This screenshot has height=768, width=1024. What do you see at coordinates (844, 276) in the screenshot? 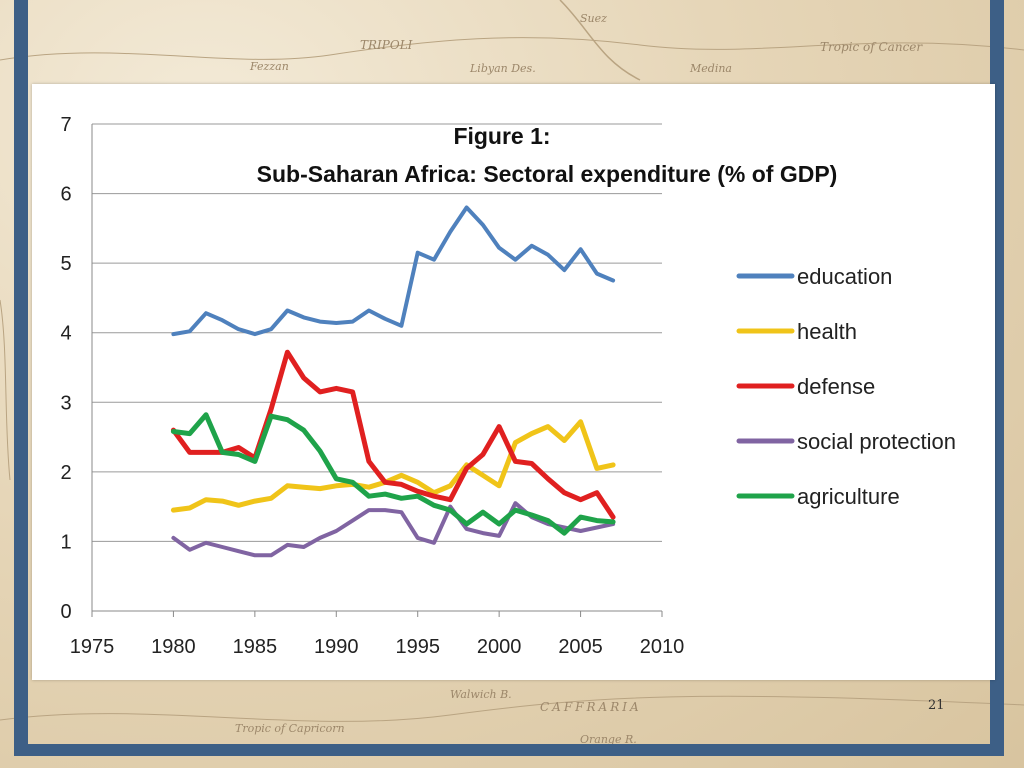
I see `legend-label: education` at bounding box center [844, 276].